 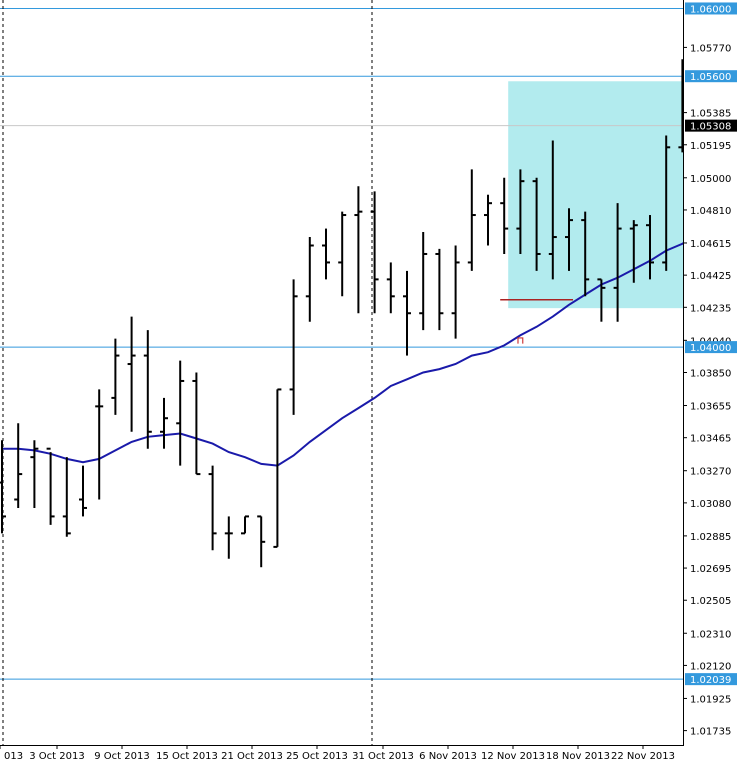 I want to click on time-tick-label: 22 Nov 2013, so click(x=643, y=756).